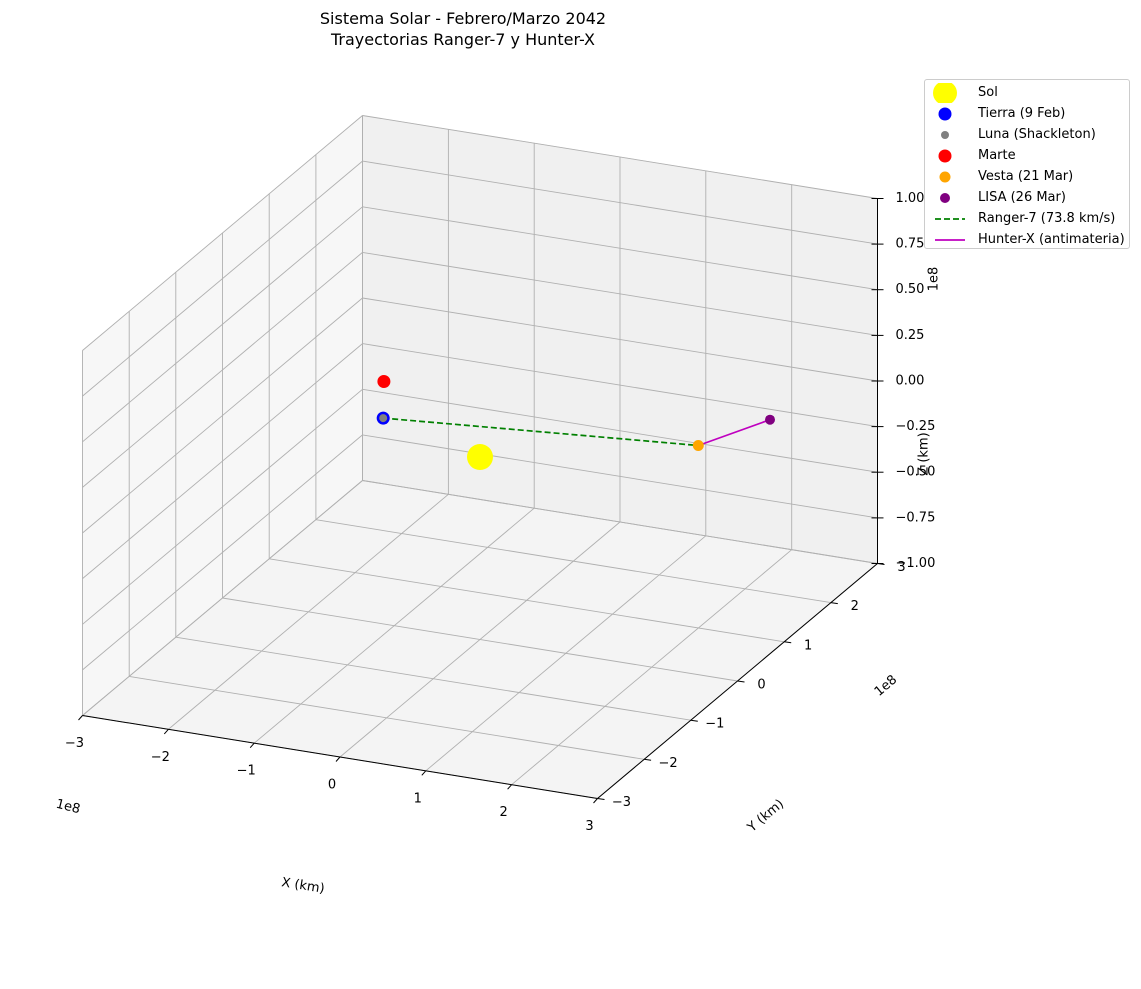  What do you see at coordinates (1037, 134) in the screenshot?
I see `legend-label: Luna (Shackleton)` at bounding box center [1037, 134].